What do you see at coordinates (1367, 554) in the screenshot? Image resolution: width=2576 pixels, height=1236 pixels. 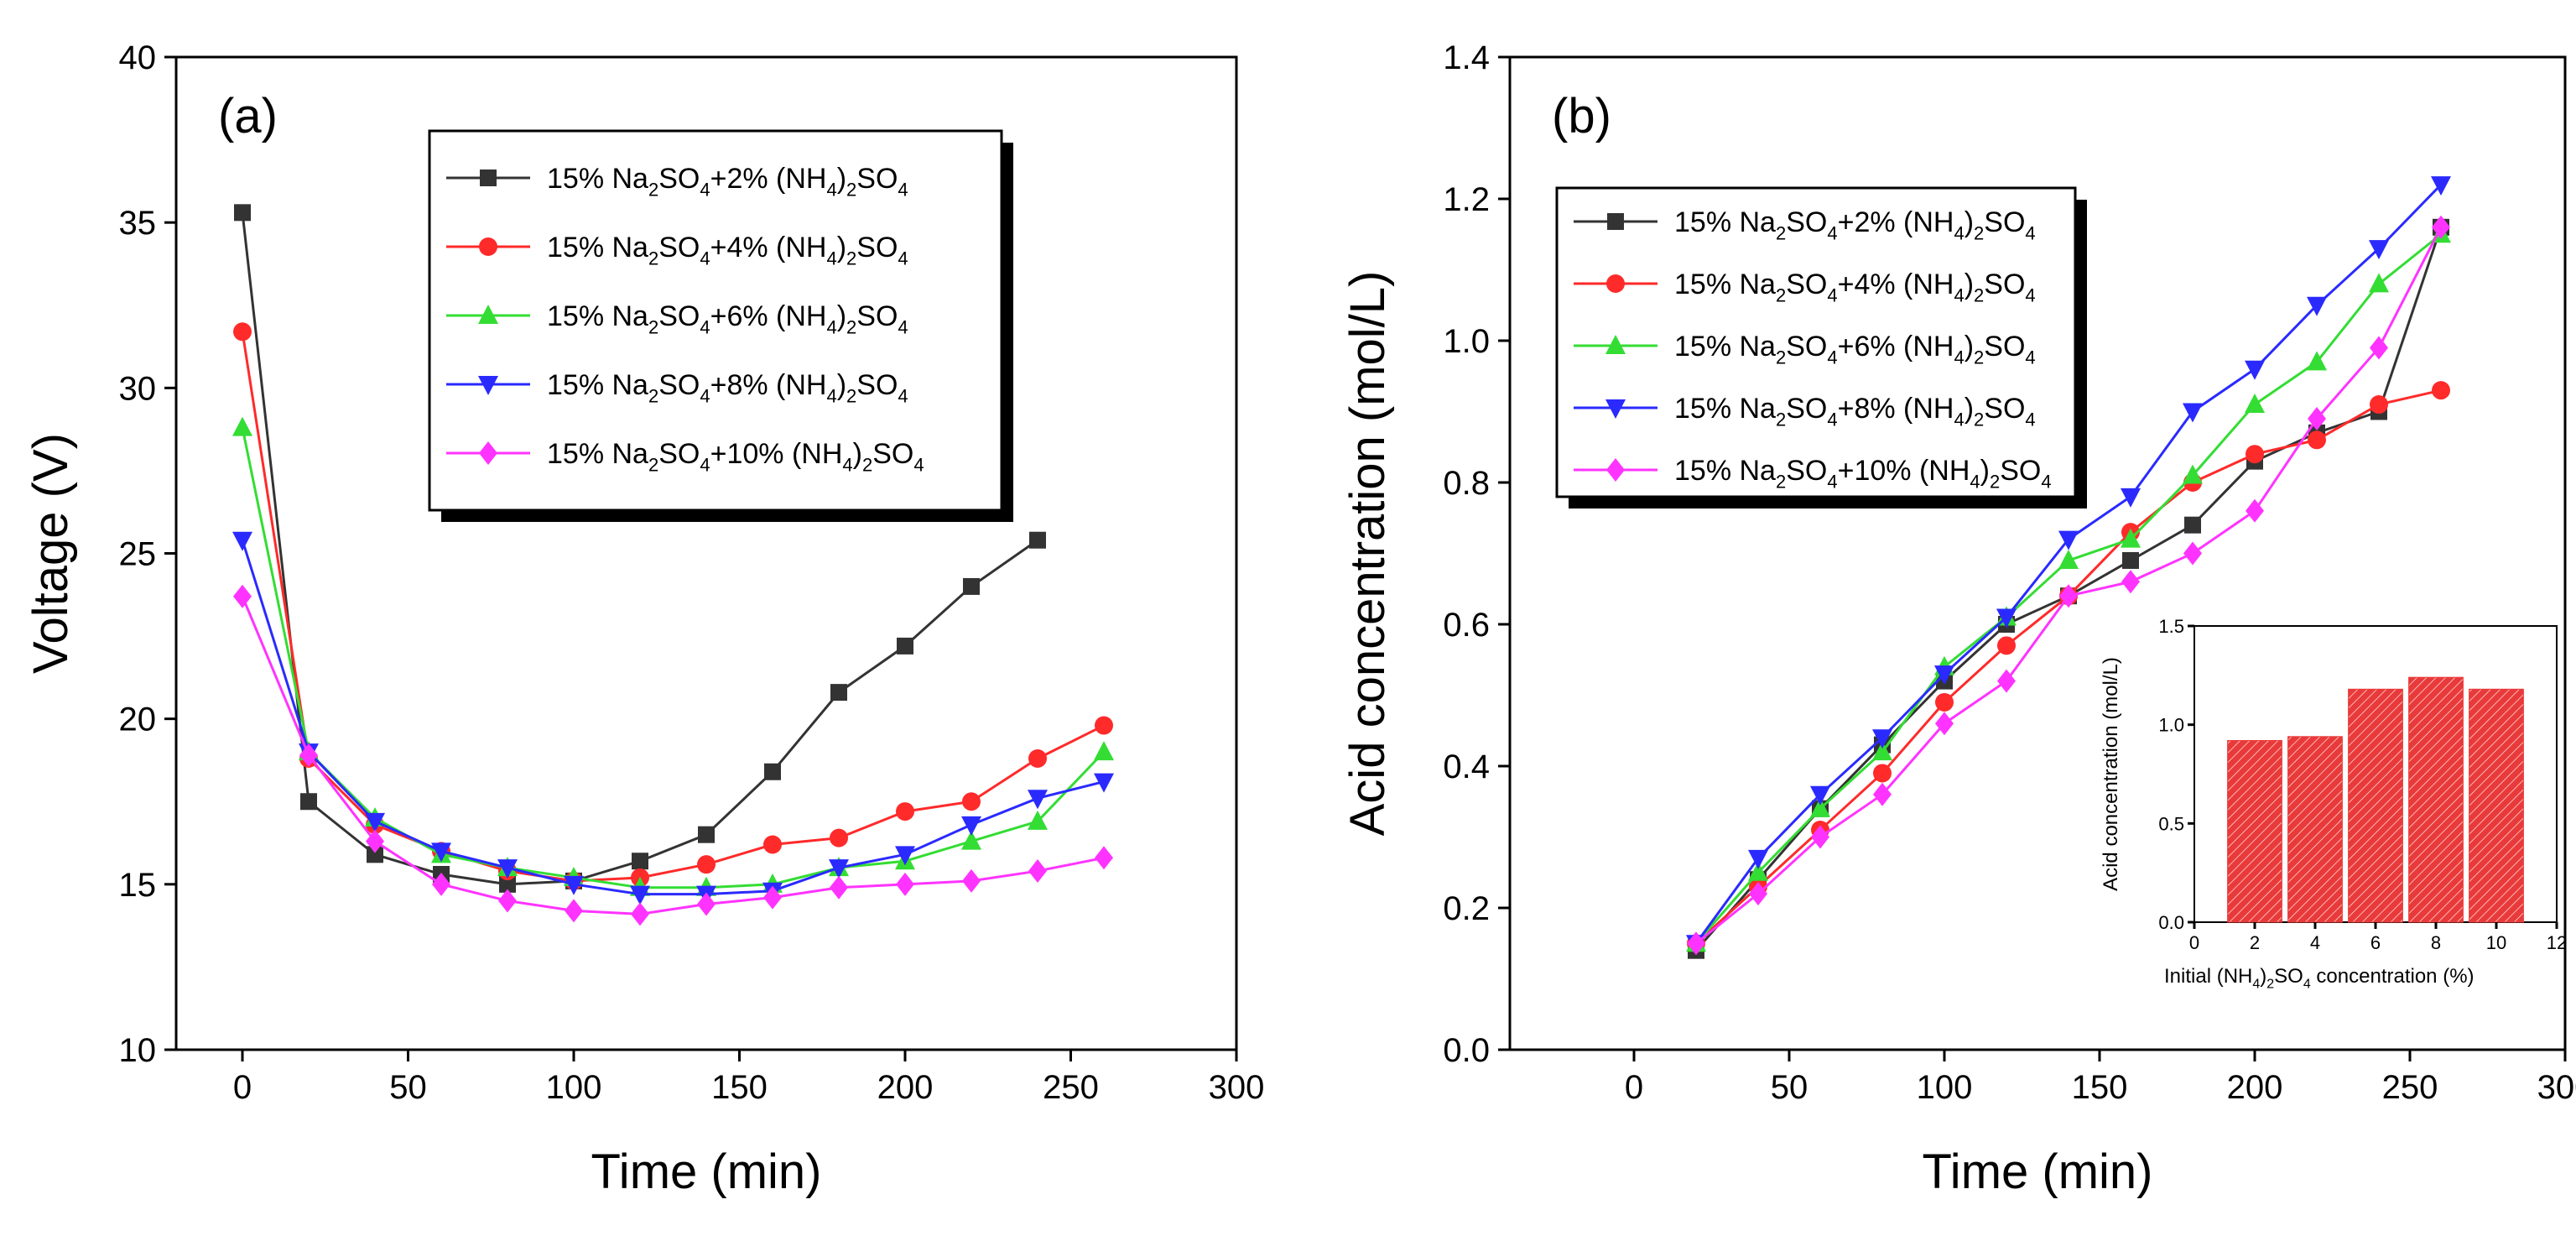 I see `y-axis-title: Acid concentration (mol/L)` at bounding box center [1367, 554].